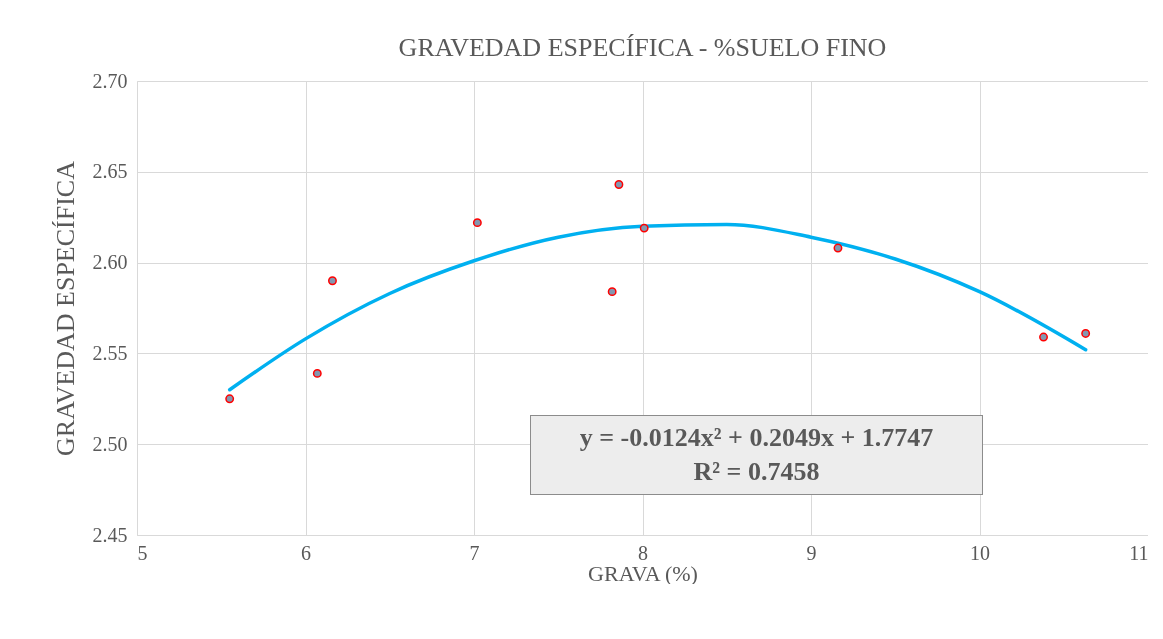  What do you see at coordinates (110, 80) in the screenshot?
I see `y-tick-label: 2.70` at bounding box center [110, 80].